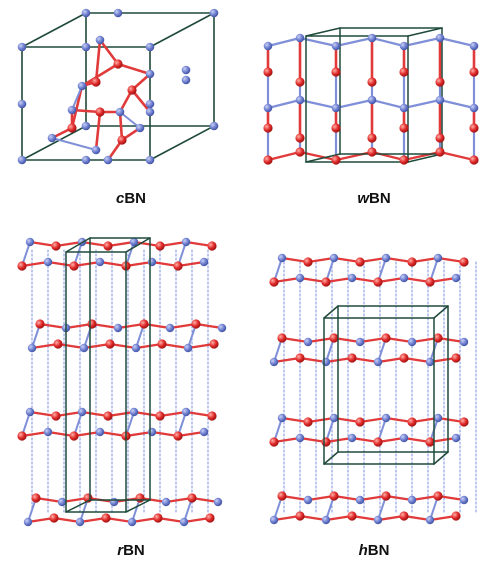  I want to click on wbn-structure, so click(371, 96).